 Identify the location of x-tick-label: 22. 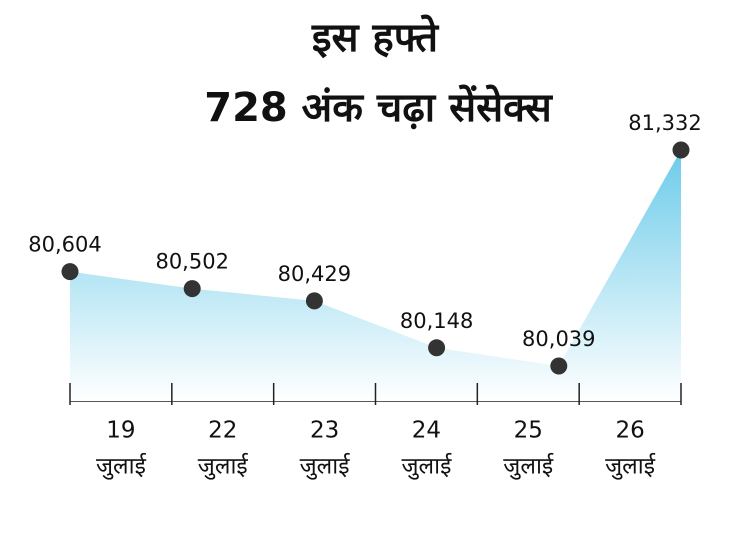
(222, 431).